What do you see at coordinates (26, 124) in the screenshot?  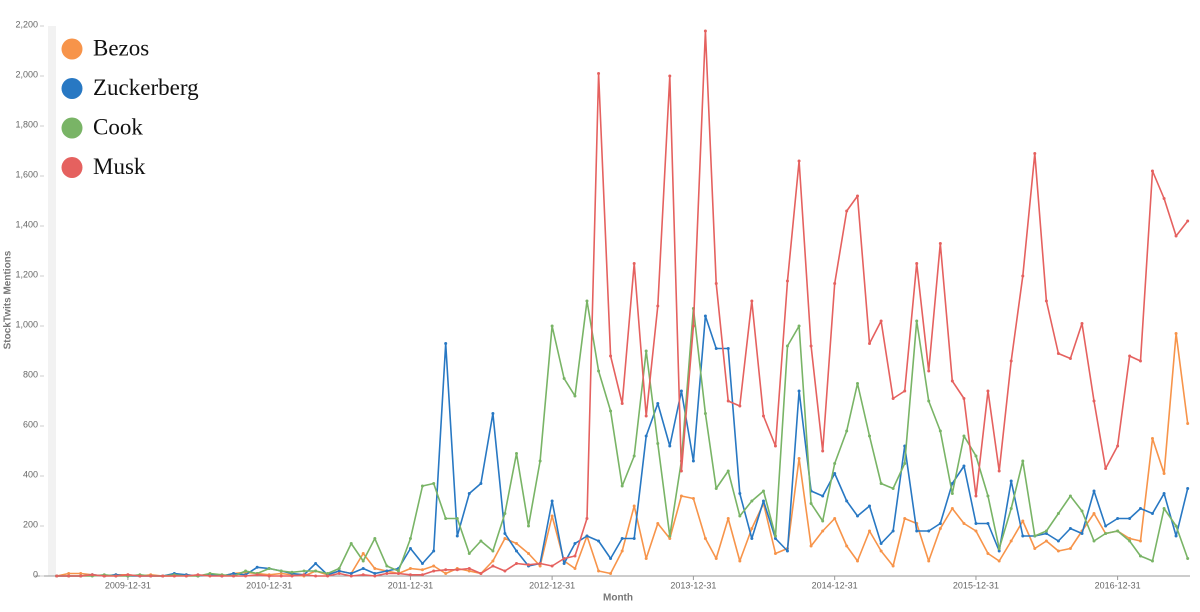 I see `y-tick-label: 1,800` at bounding box center [26, 124].